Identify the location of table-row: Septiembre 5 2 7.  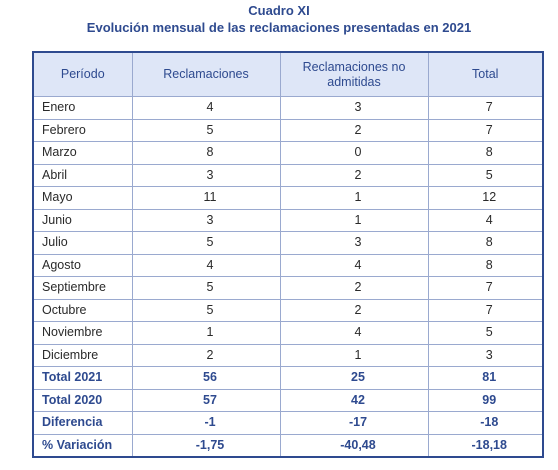
(288, 288).